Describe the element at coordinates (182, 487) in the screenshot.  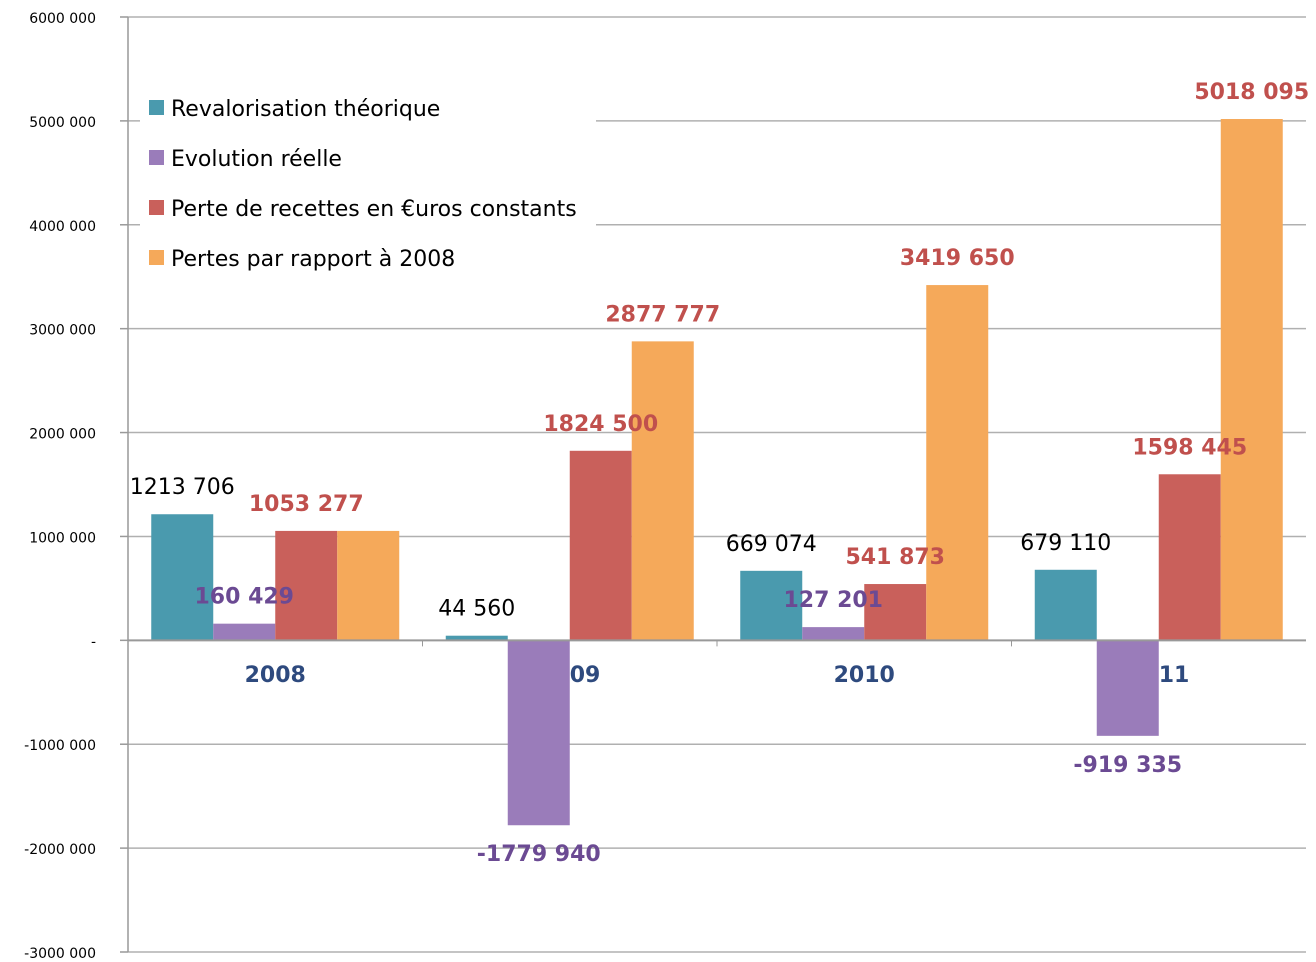
I see `value-label: 1213 706` at that location.